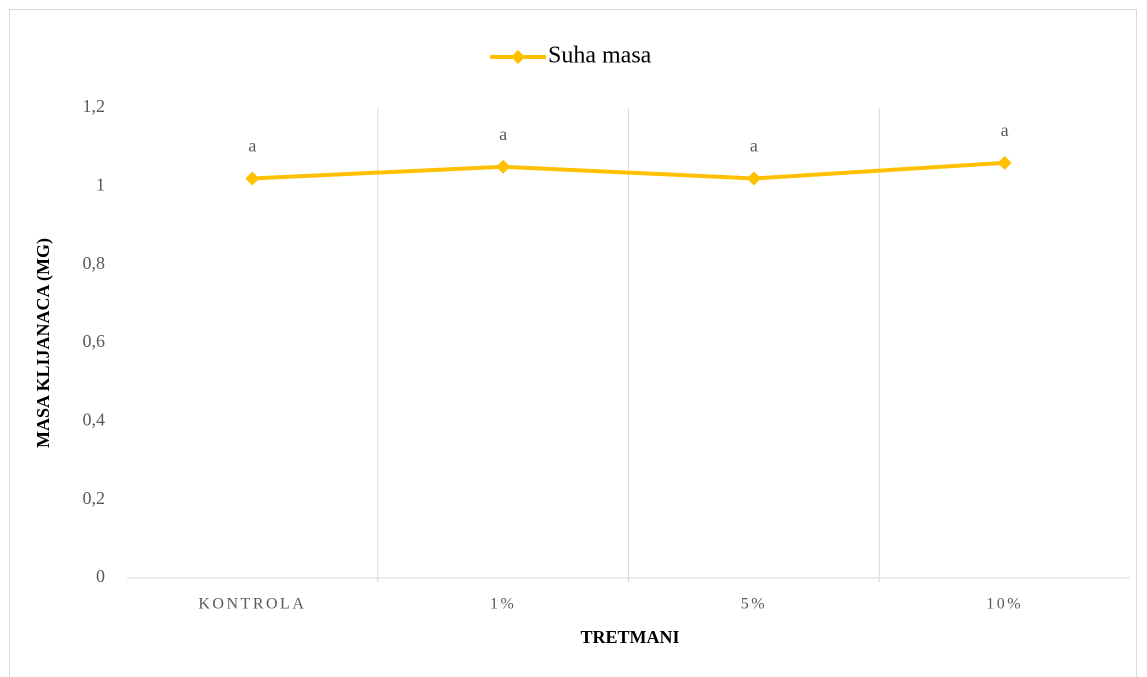 This screenshot has height=677, width=1147. I want to click on y-tick-label: 1, so click(100, 184).